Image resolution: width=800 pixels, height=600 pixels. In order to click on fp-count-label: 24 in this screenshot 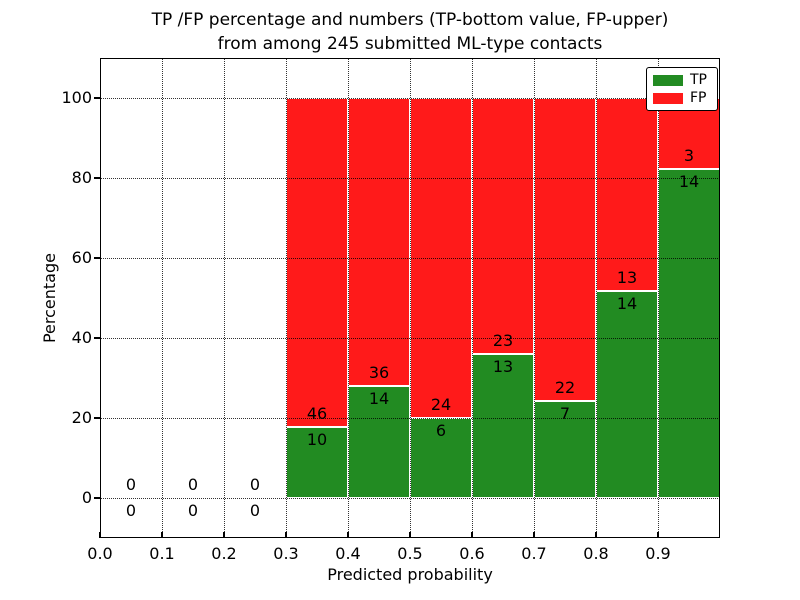, I will do `click(441, 404)`.